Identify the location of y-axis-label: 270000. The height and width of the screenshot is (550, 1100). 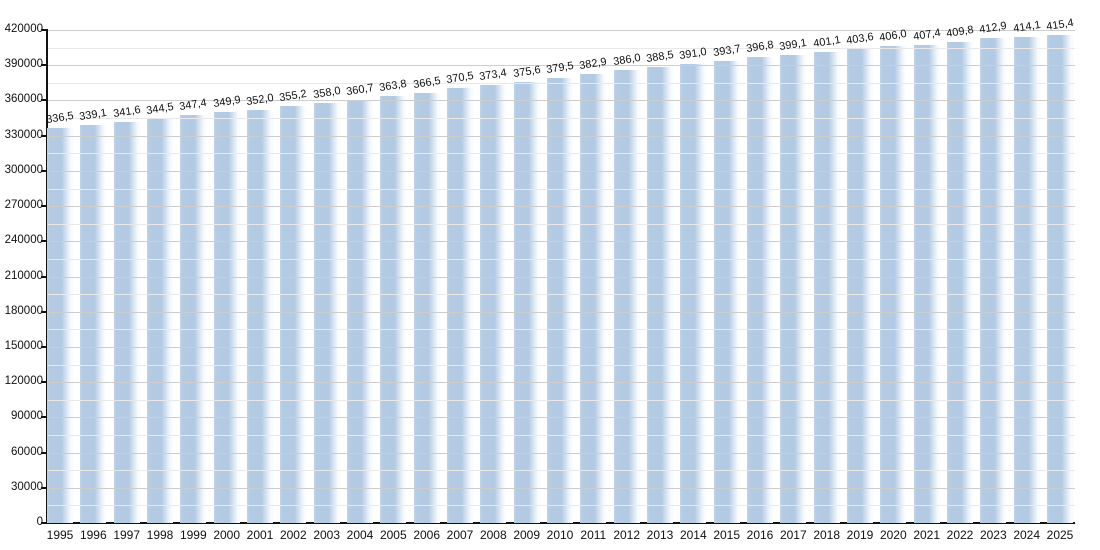
(23, 205).